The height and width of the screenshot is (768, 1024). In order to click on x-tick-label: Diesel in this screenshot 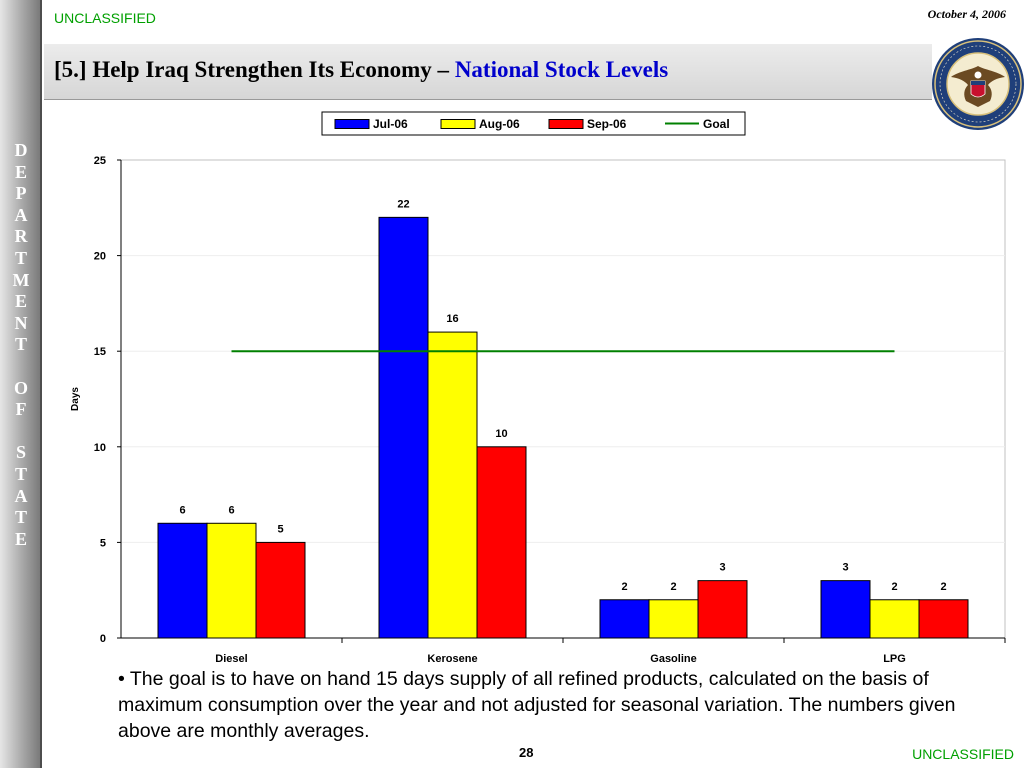, I will do `click(231, 659)`.